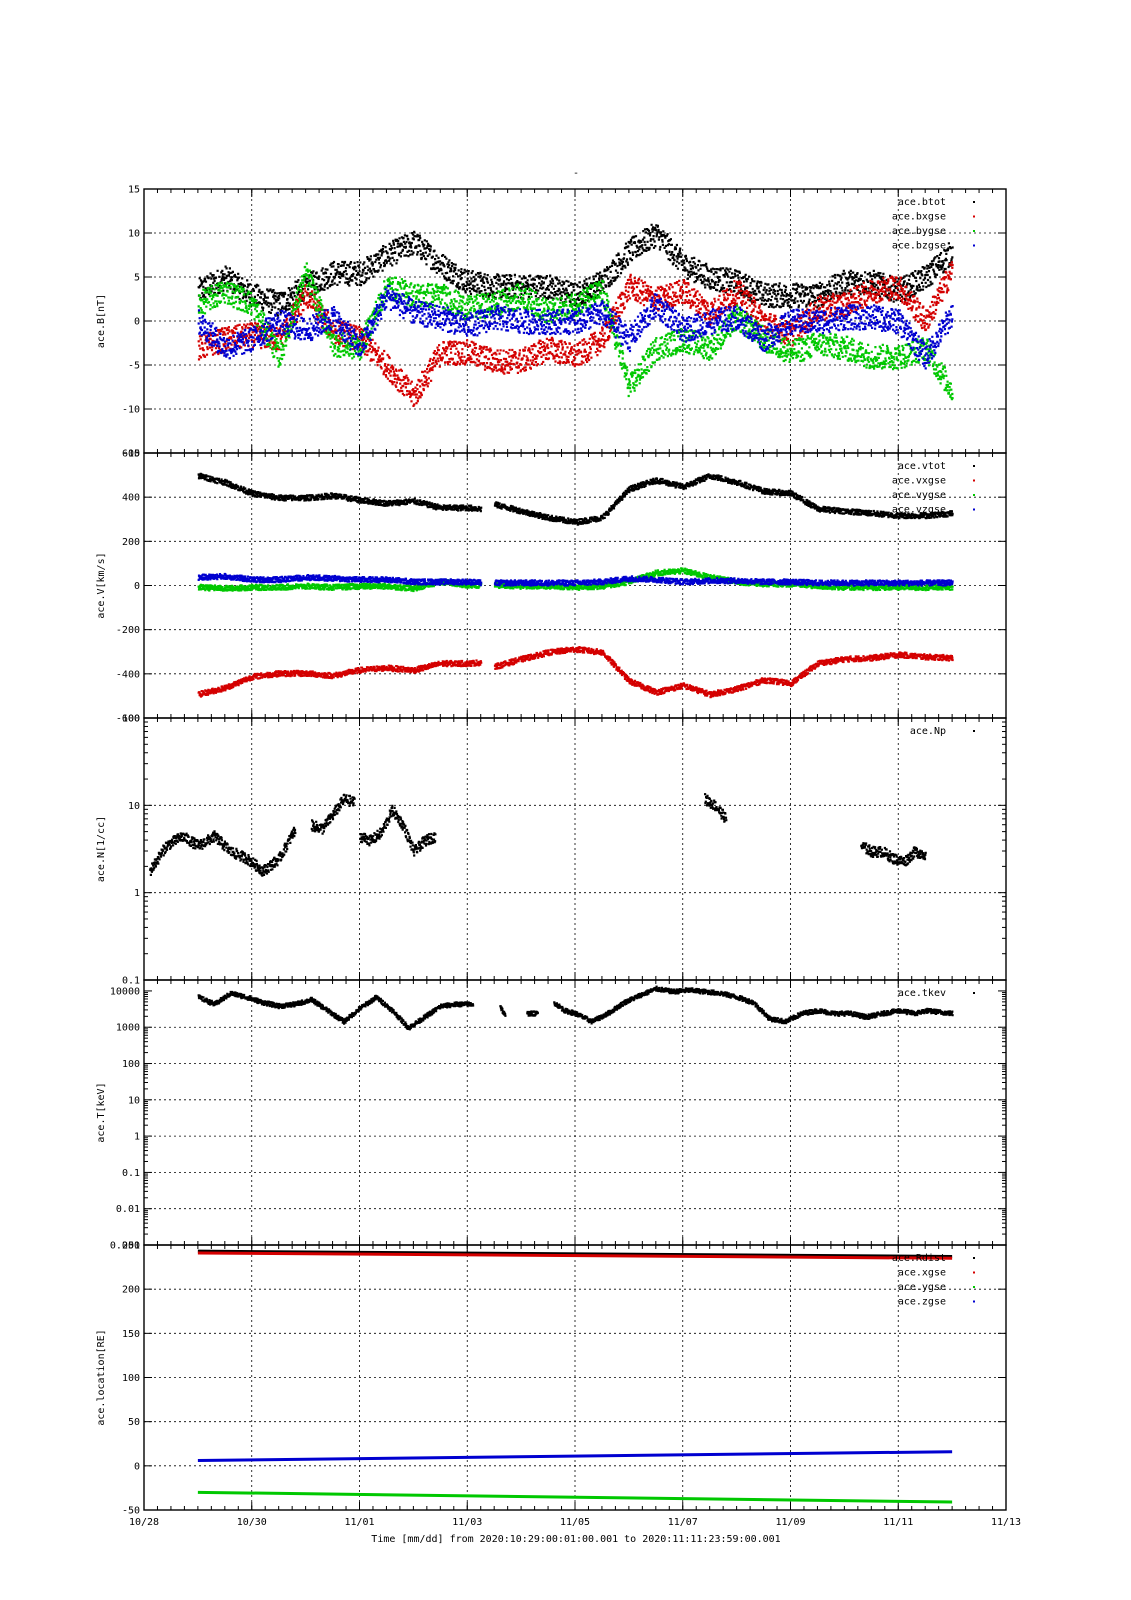  I want to click on x-tick-label: 10/28, so click(144, 1522).